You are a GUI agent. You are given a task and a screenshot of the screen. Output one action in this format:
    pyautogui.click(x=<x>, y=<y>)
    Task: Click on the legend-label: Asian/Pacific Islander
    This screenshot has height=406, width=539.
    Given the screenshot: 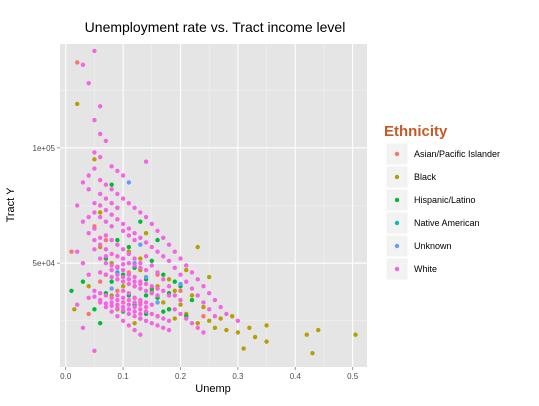 What is the action you would take?
    pyautogui.click(x=457, y=154)
    